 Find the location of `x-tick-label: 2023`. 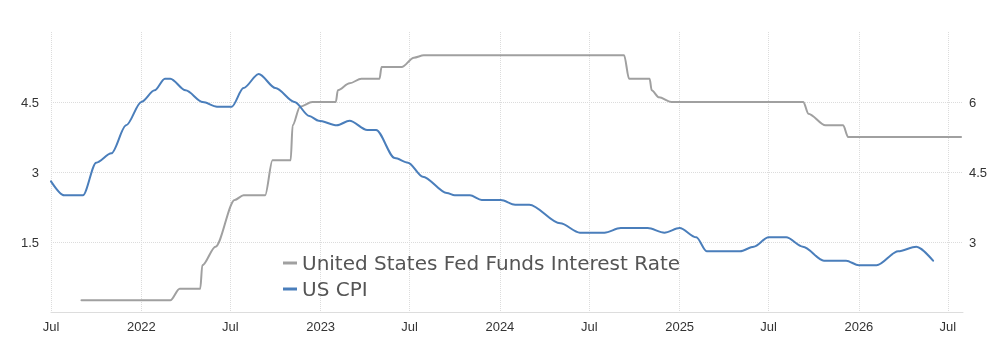

x-tick-label: 2023 is located at coordinates (321, 326).